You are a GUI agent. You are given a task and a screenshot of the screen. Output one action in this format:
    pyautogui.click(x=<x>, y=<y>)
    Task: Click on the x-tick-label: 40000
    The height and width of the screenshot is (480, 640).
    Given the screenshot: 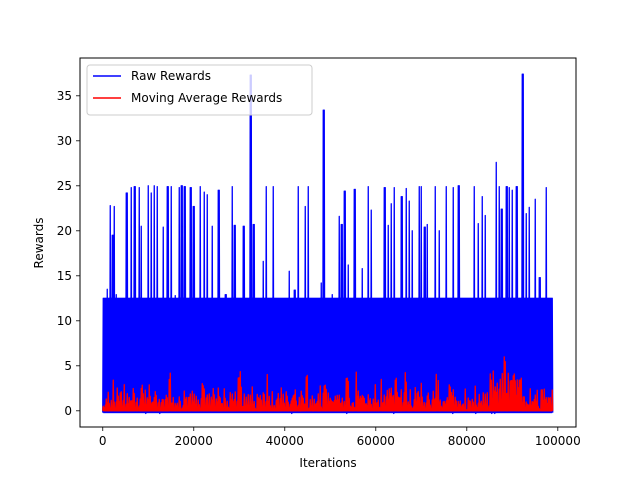 What is the action you would take?
    pyautogui.click(x=285, y=441)
    